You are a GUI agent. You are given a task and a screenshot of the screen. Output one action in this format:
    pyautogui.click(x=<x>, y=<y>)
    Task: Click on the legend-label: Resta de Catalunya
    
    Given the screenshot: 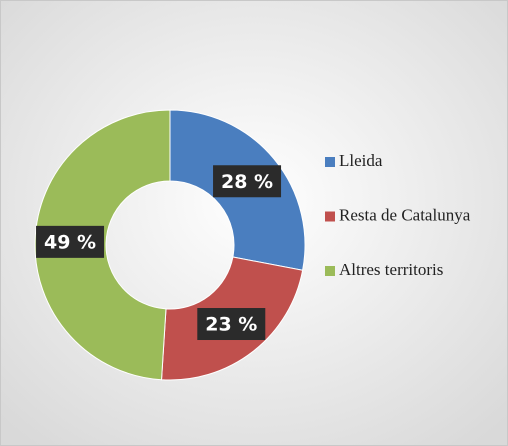 What is the action you would take?
    pyautogui.click(x=405, y=214)
    